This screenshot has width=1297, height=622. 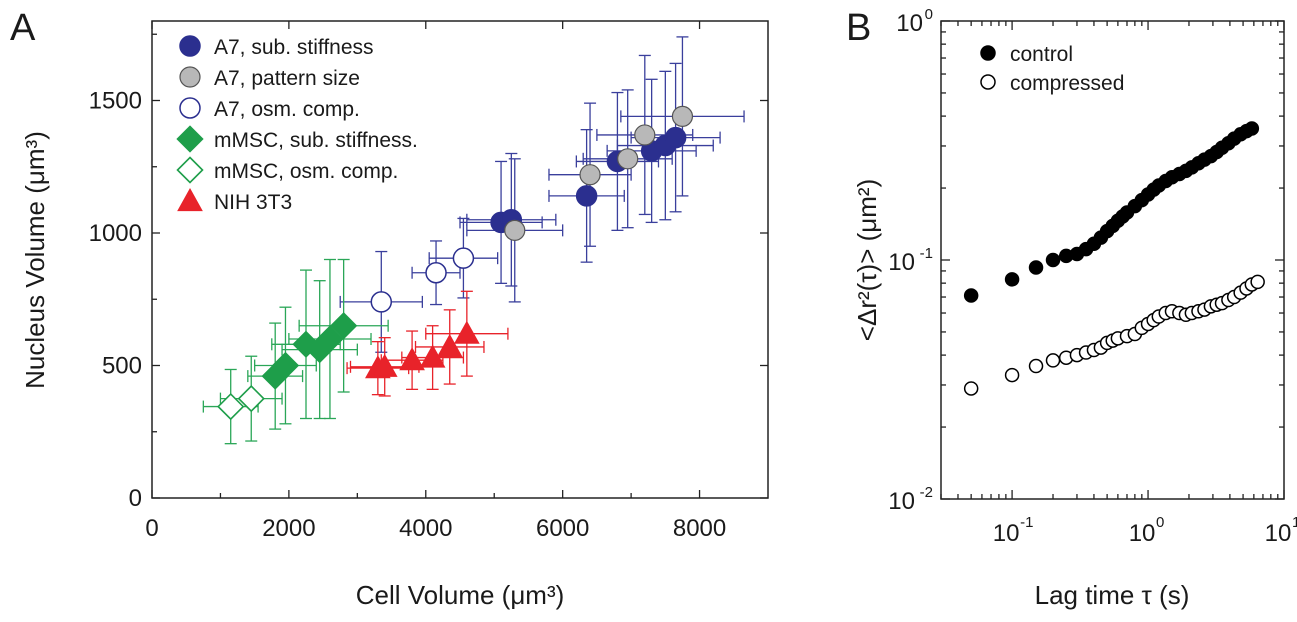 What do you see at coordinates (115, 101) in the screenshot?
I see `y-tick-label: 1500` at bounding box center [115, 101].